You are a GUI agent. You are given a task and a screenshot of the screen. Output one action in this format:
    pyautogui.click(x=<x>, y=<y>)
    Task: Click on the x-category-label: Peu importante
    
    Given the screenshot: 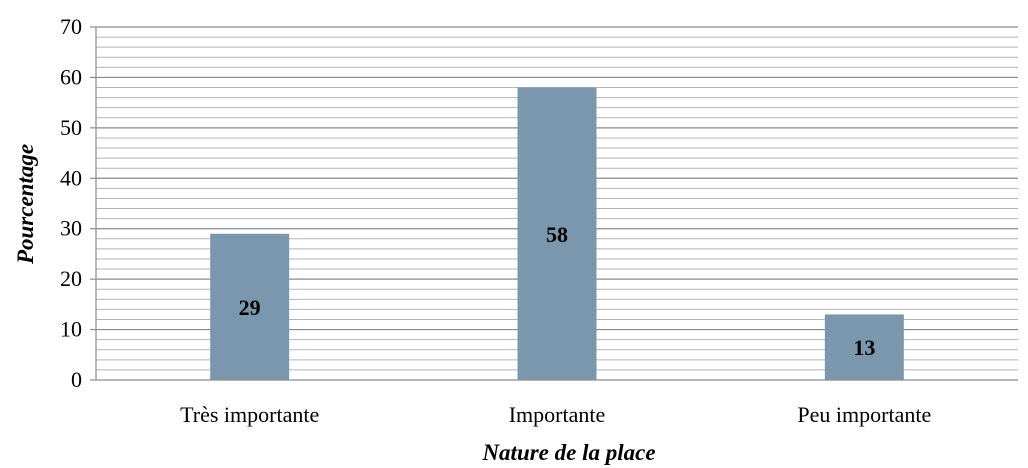 What is the action you would take?
    pyautogui.click(x=864, y=414)
    